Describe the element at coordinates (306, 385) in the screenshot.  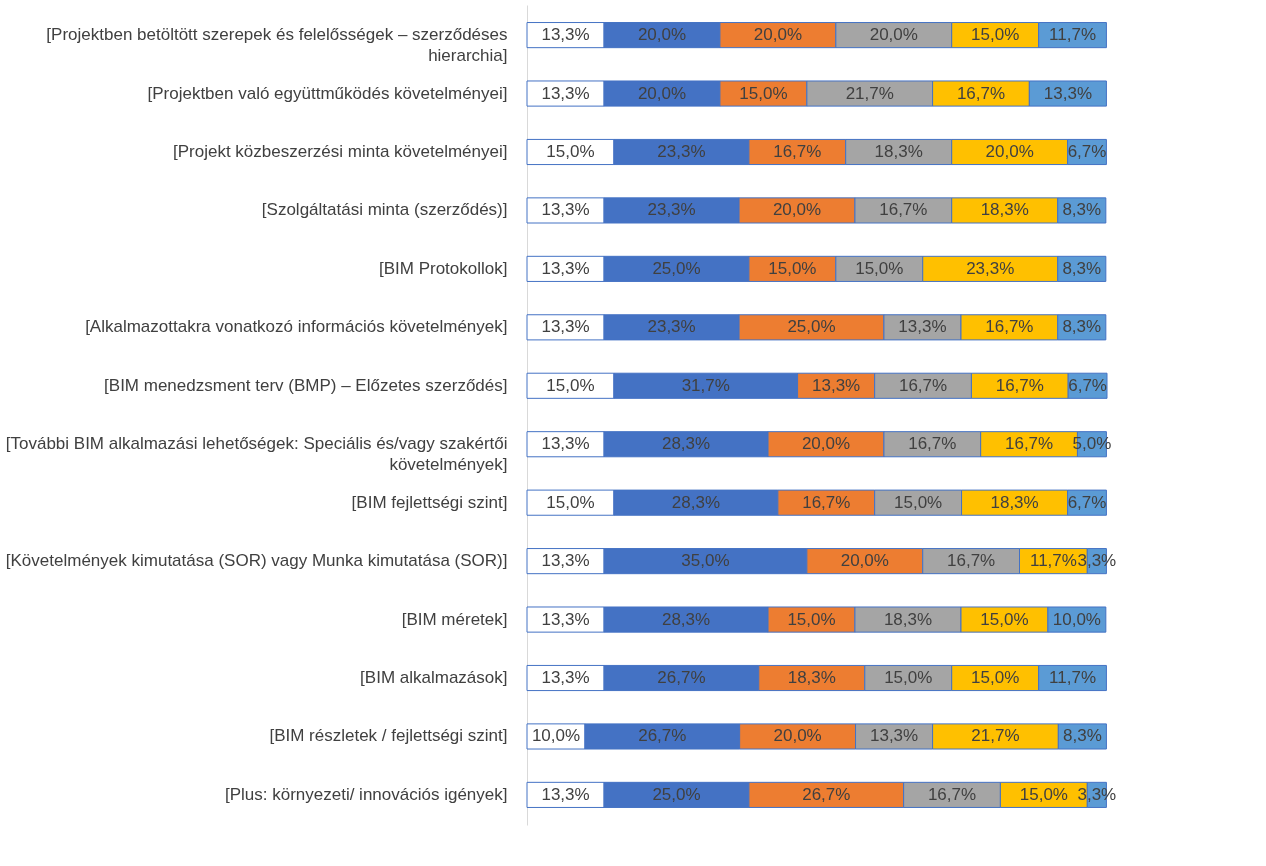
I see `y-tick-label: [BIM menedzsment terv (BMP) – Előzetes szerződés]` at that location.